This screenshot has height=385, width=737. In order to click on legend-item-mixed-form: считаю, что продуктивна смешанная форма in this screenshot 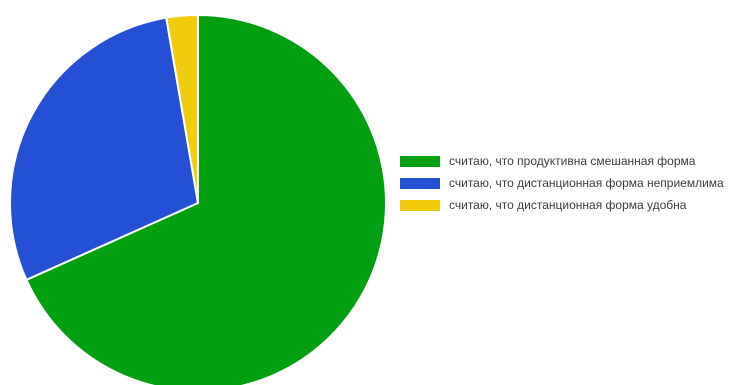, I will do `click(562, 161)`.